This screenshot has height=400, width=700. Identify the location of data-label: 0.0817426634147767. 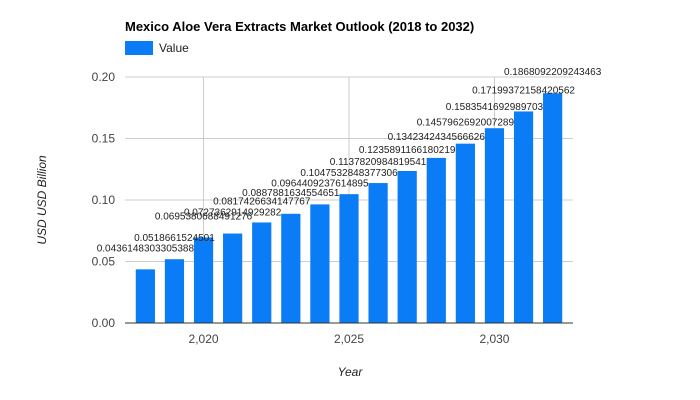
(262, 201).